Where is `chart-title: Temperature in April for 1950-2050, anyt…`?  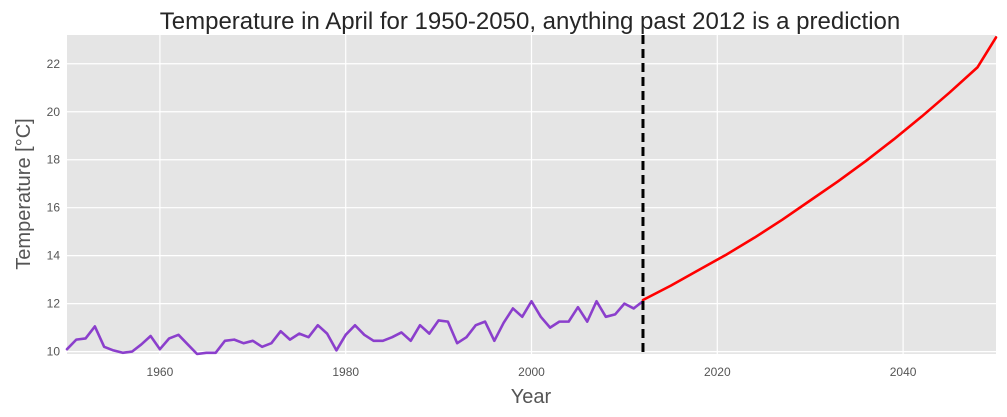 chart-title: Temperature in April for 1950-2050, anyt… is located at coordinates (530, 21).